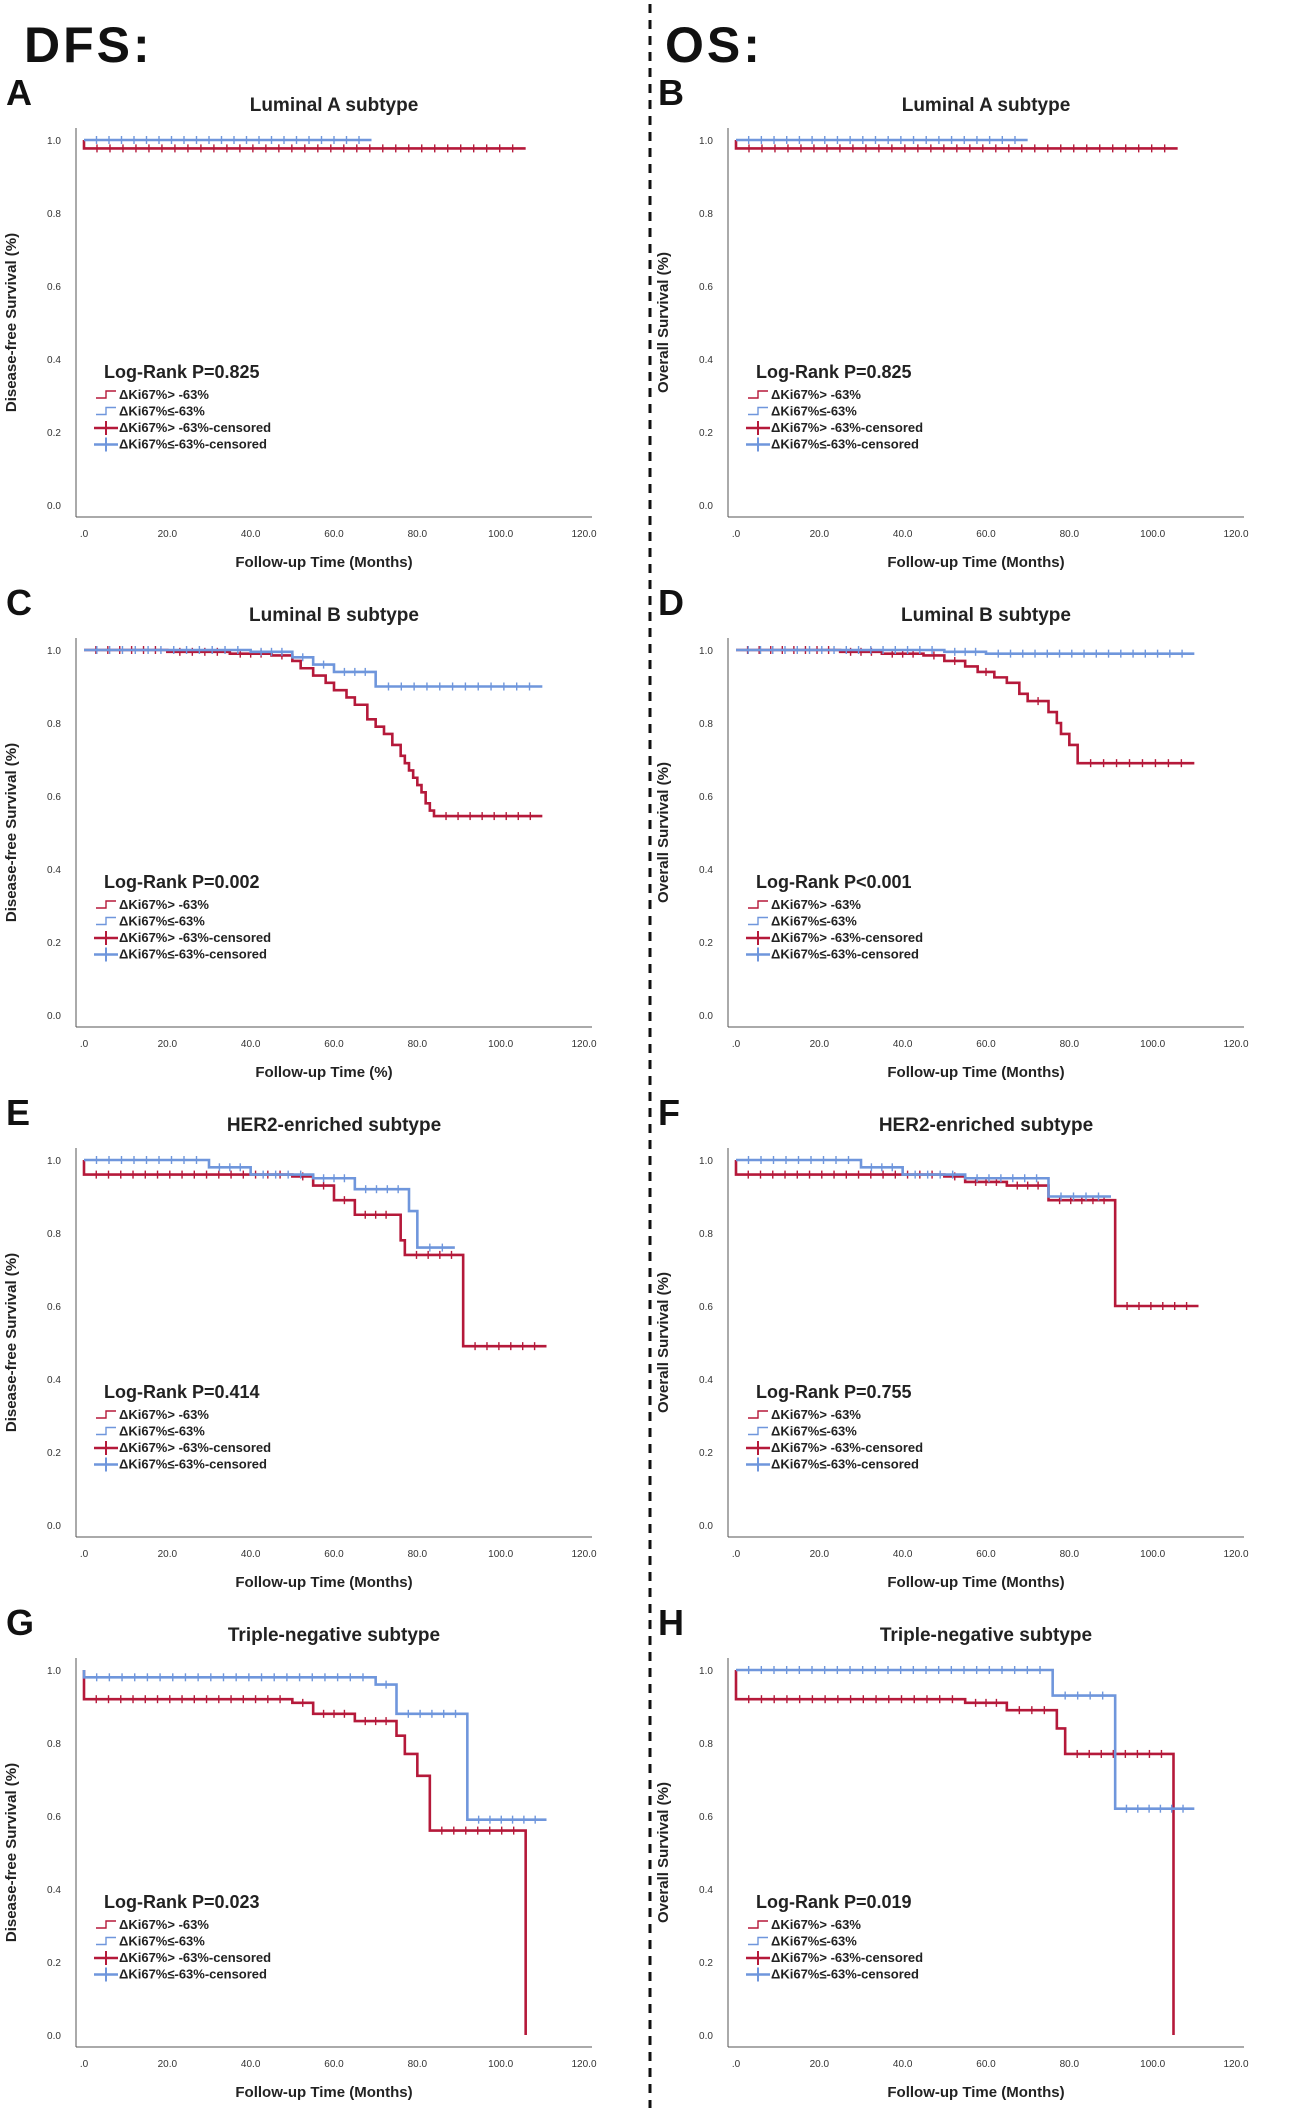  Describe the element at coordinates (418, 1554) in the screenshot. I see `x-tick-label: 80.0` at that location.